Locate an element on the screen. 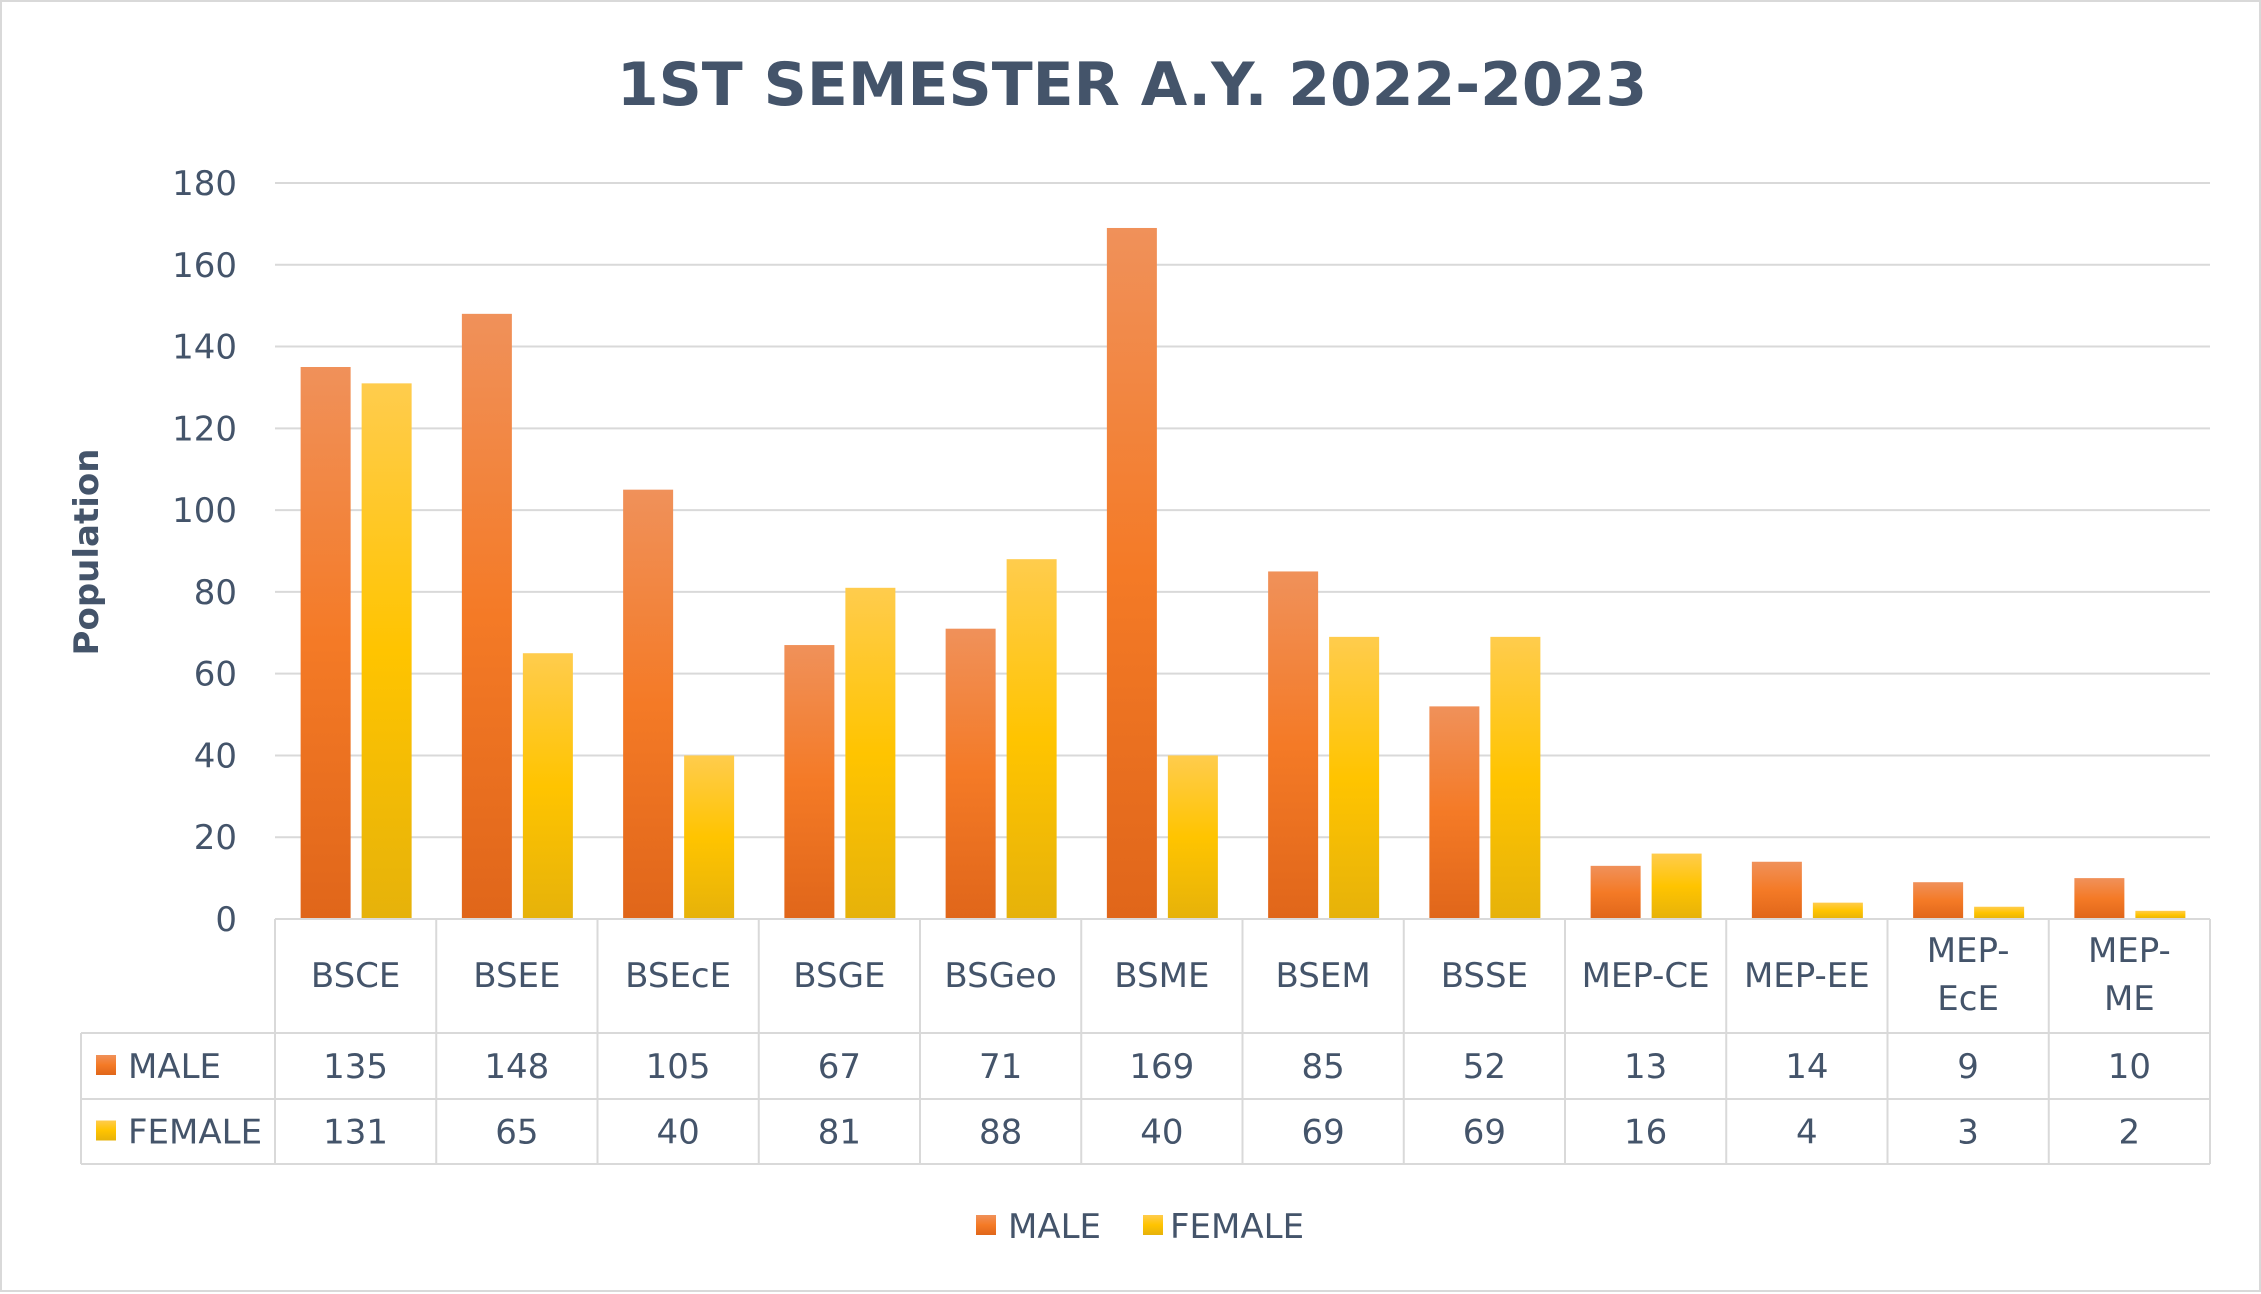  table-value-female: 81 is located at coordinates (839, 1133).